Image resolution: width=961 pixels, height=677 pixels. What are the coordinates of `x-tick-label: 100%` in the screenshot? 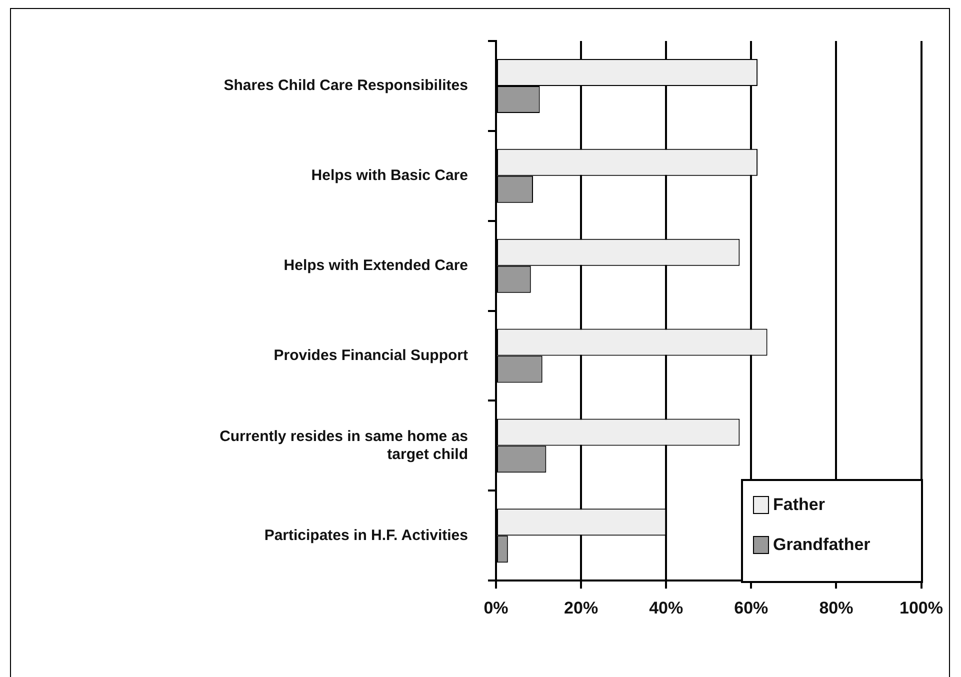 It's located at (921, 608).